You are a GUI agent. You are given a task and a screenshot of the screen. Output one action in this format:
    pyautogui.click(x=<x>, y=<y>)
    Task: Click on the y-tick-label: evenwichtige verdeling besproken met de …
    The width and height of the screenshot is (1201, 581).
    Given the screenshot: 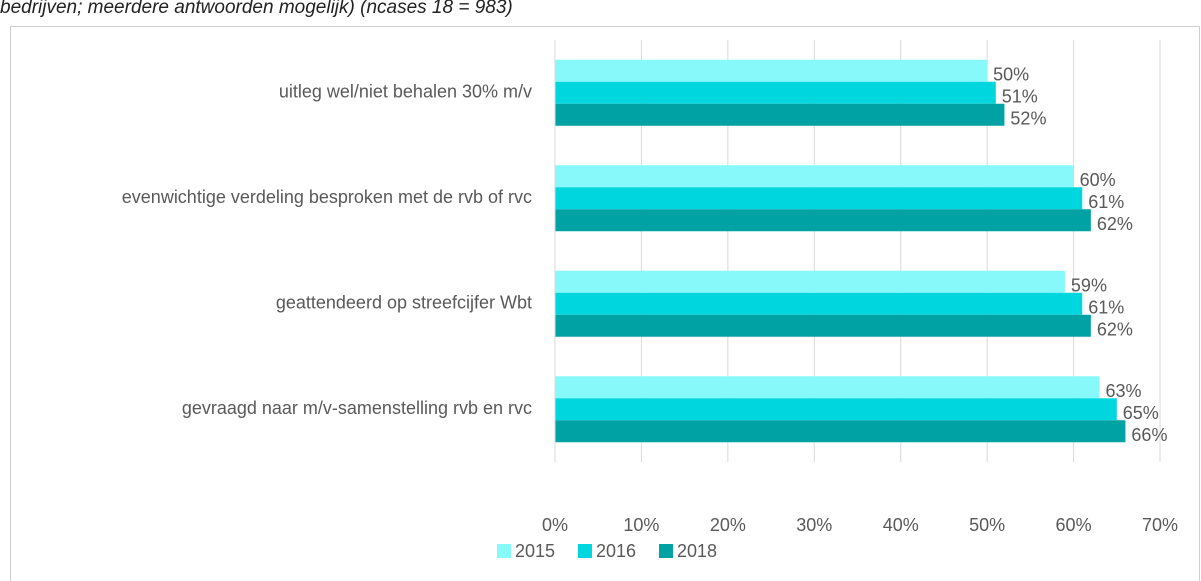 What is the action you would take?
    pyautogui.click(x=327, y=197)
    